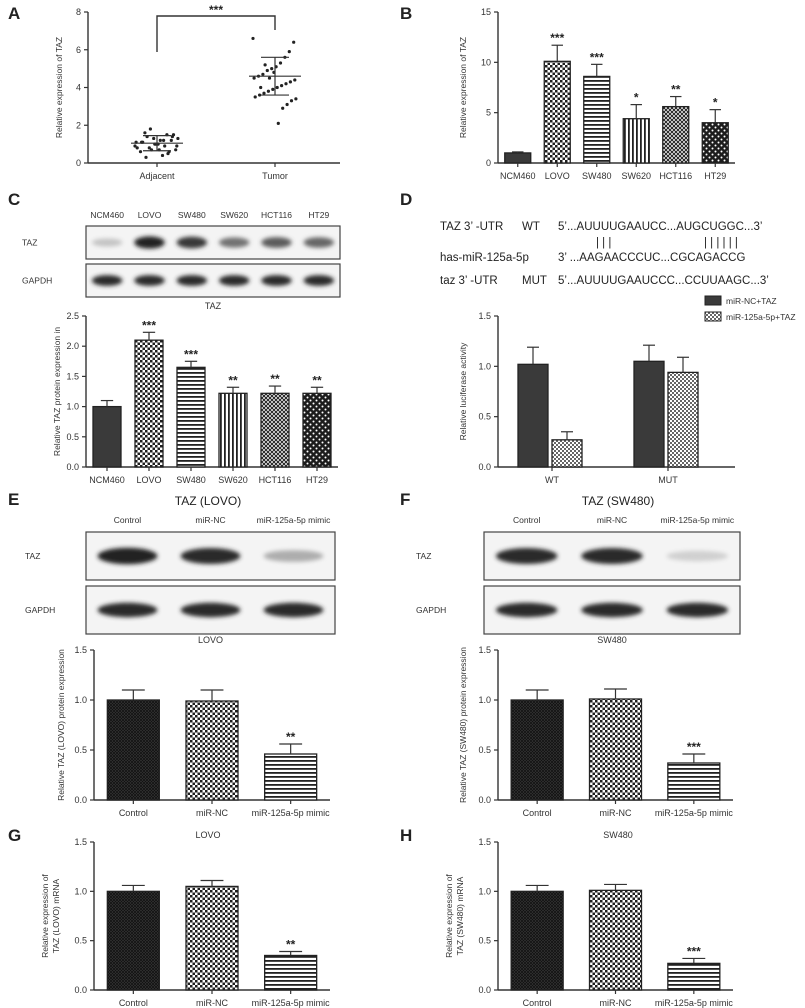 The height and width of the screenshot is (1008, 805). Describe the element at coordinates (463, 725) in the screenshot. I see `panel-f-chart-y-label: Relative TAZ (SW480) protein expression` at that location.